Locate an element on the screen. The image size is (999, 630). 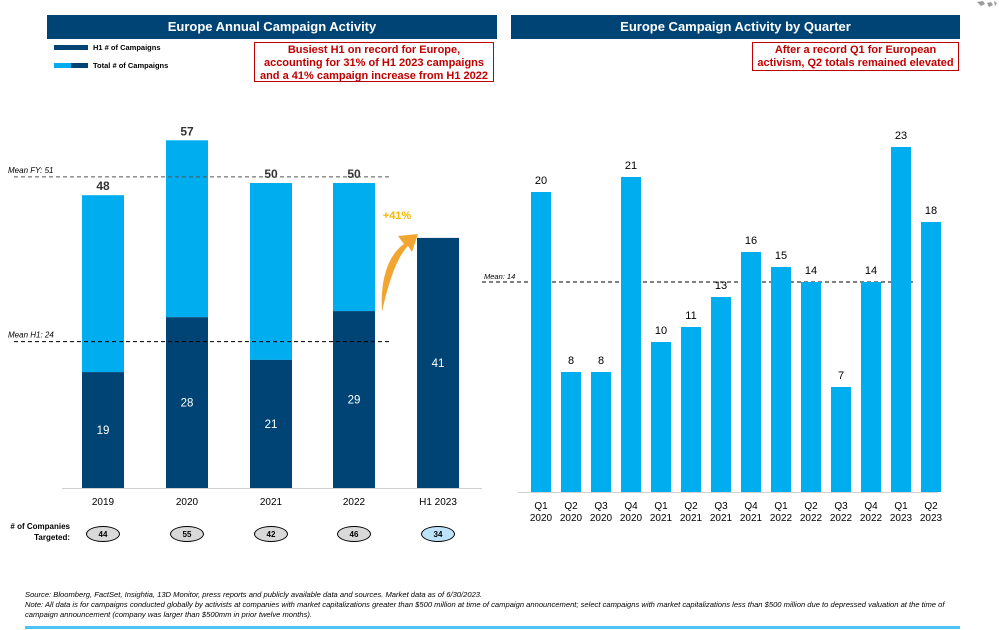
data-label: 20 is located at coordinates (541, 181).